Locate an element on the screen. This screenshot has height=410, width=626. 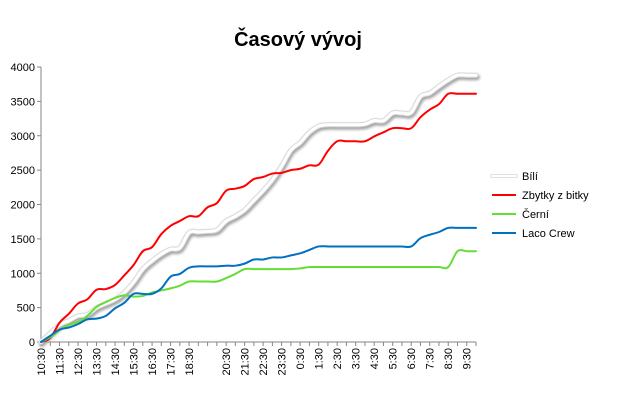
legend-label-2: Zbytky z bitky is located at coordinates (555, 196).